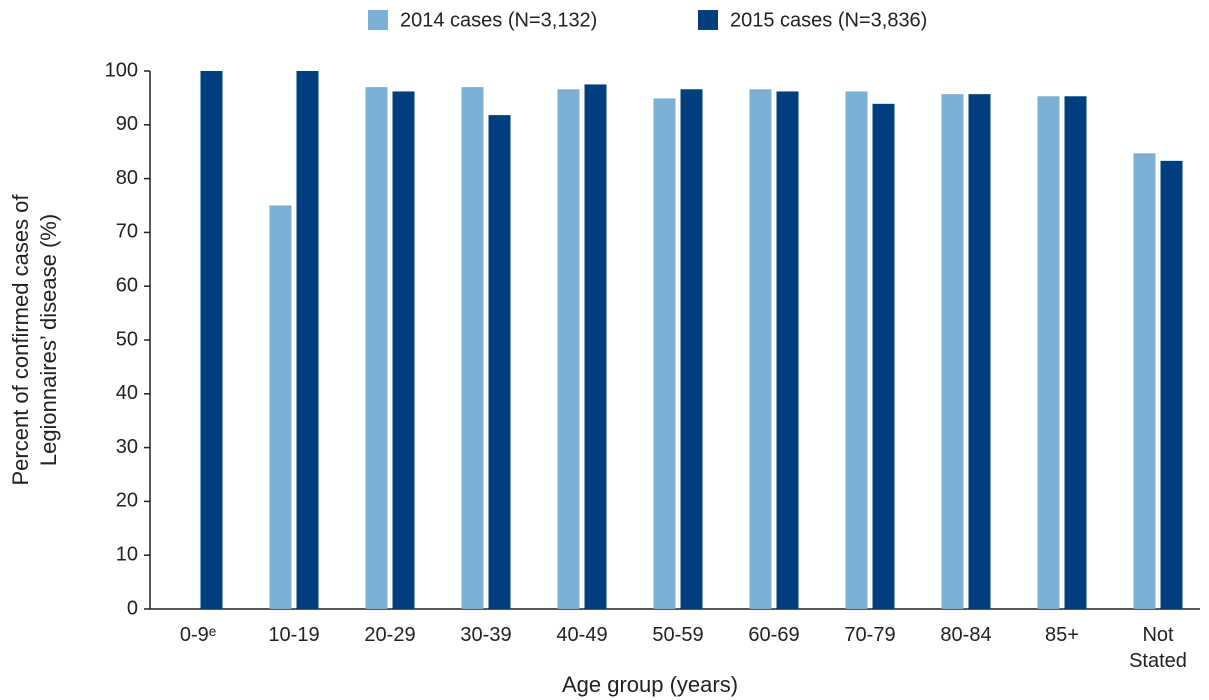 This screenshot has height=700, width=1209. Describe the element at coordinates (127, 178) in the screenshot. I see `y-tick-label: 80` at that location.